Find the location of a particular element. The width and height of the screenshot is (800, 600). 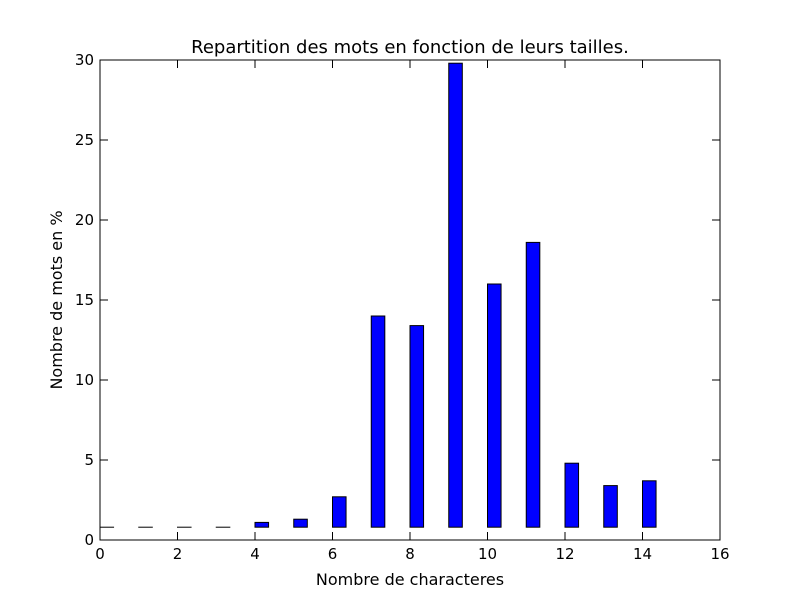

x-tick-label-12: 12 is located at coordinates (564, 554).